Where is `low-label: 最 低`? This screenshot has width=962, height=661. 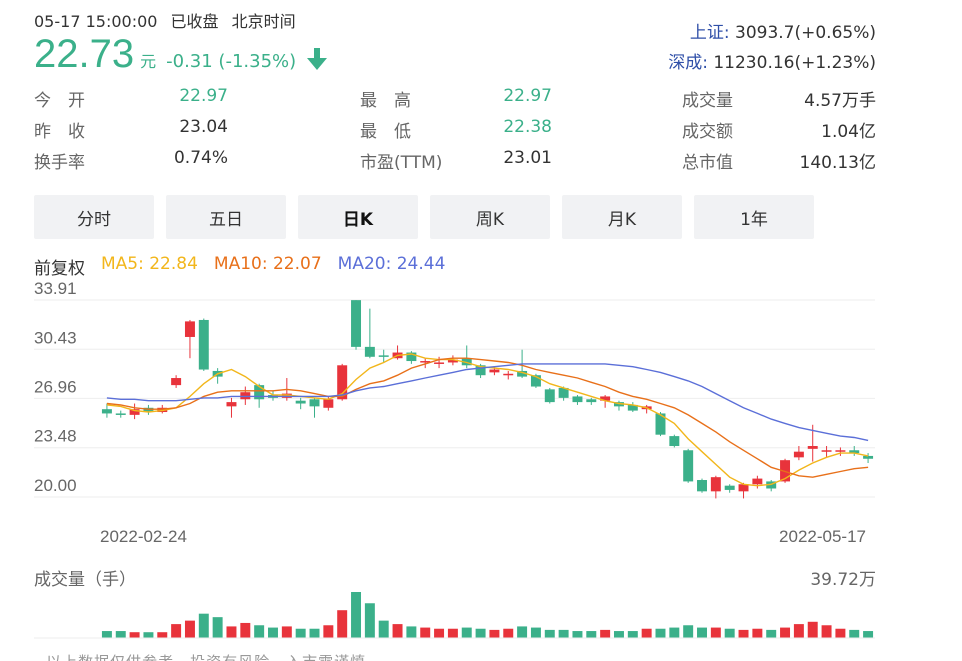 low-label: 最 低 is located at coordinates (385, 132).